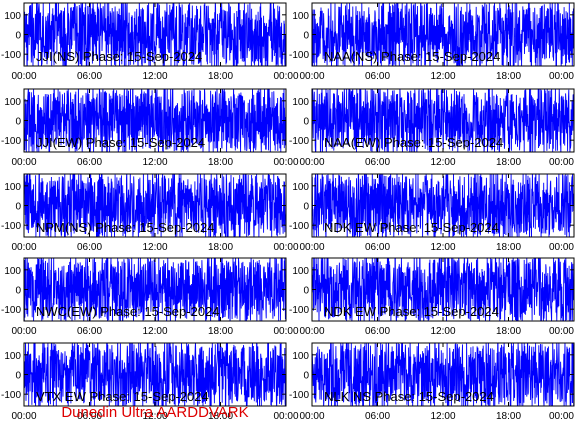 This screenshot has height=432, width=576. I want to click on panel-title: NLK NS Phase: 15-Sep-2024, so click(409, 396).